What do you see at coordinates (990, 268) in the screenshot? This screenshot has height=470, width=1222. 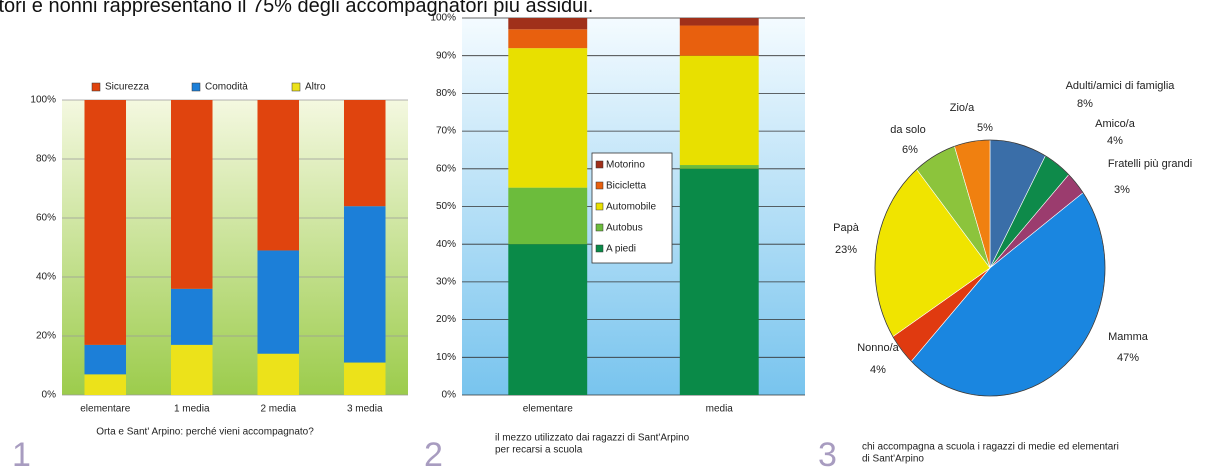 I see `pie-outline` at bounding box center [990, 268].